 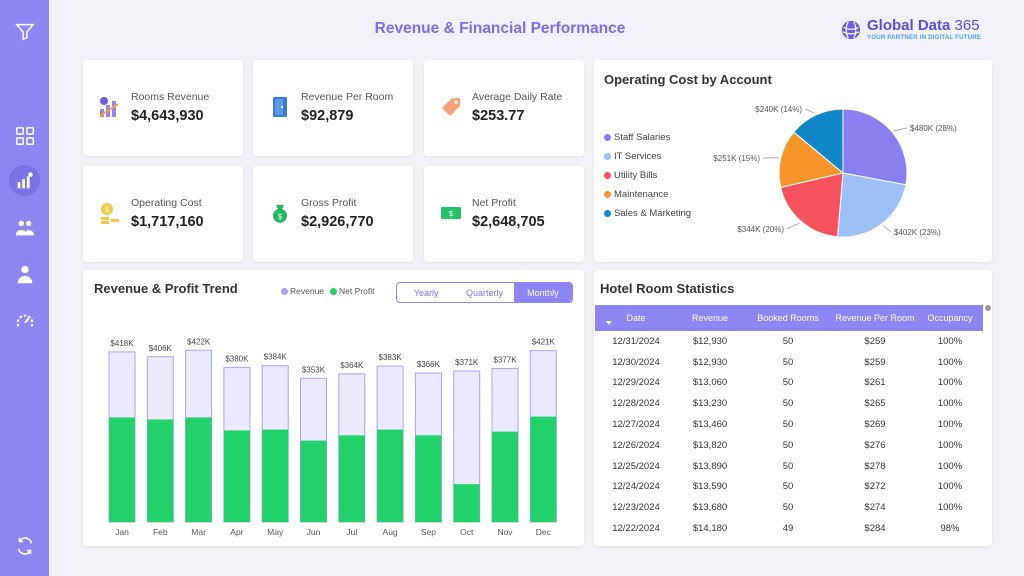 I want to click on sidebar, so click(x=24, y=288).